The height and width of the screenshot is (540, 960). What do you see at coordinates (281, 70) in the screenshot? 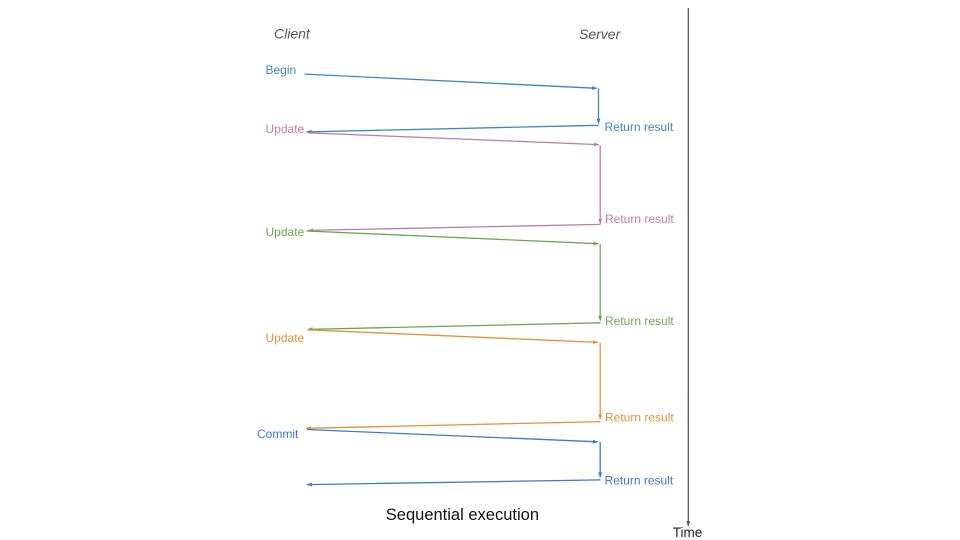
I see `svg-text: Begin` at bounding box center [281, 70].